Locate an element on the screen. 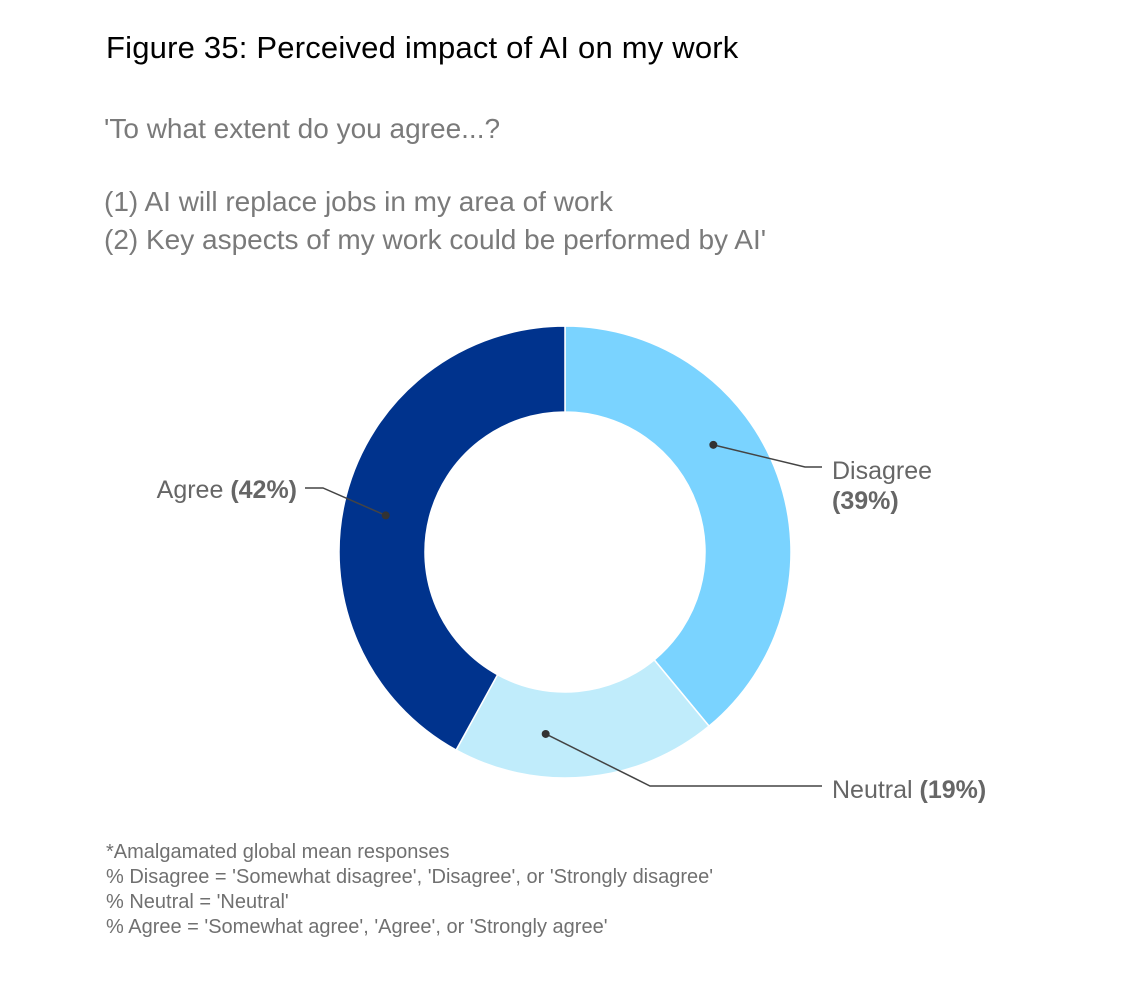  slice-label-agree: Agree (42%) is located at coordinates (227, 490).